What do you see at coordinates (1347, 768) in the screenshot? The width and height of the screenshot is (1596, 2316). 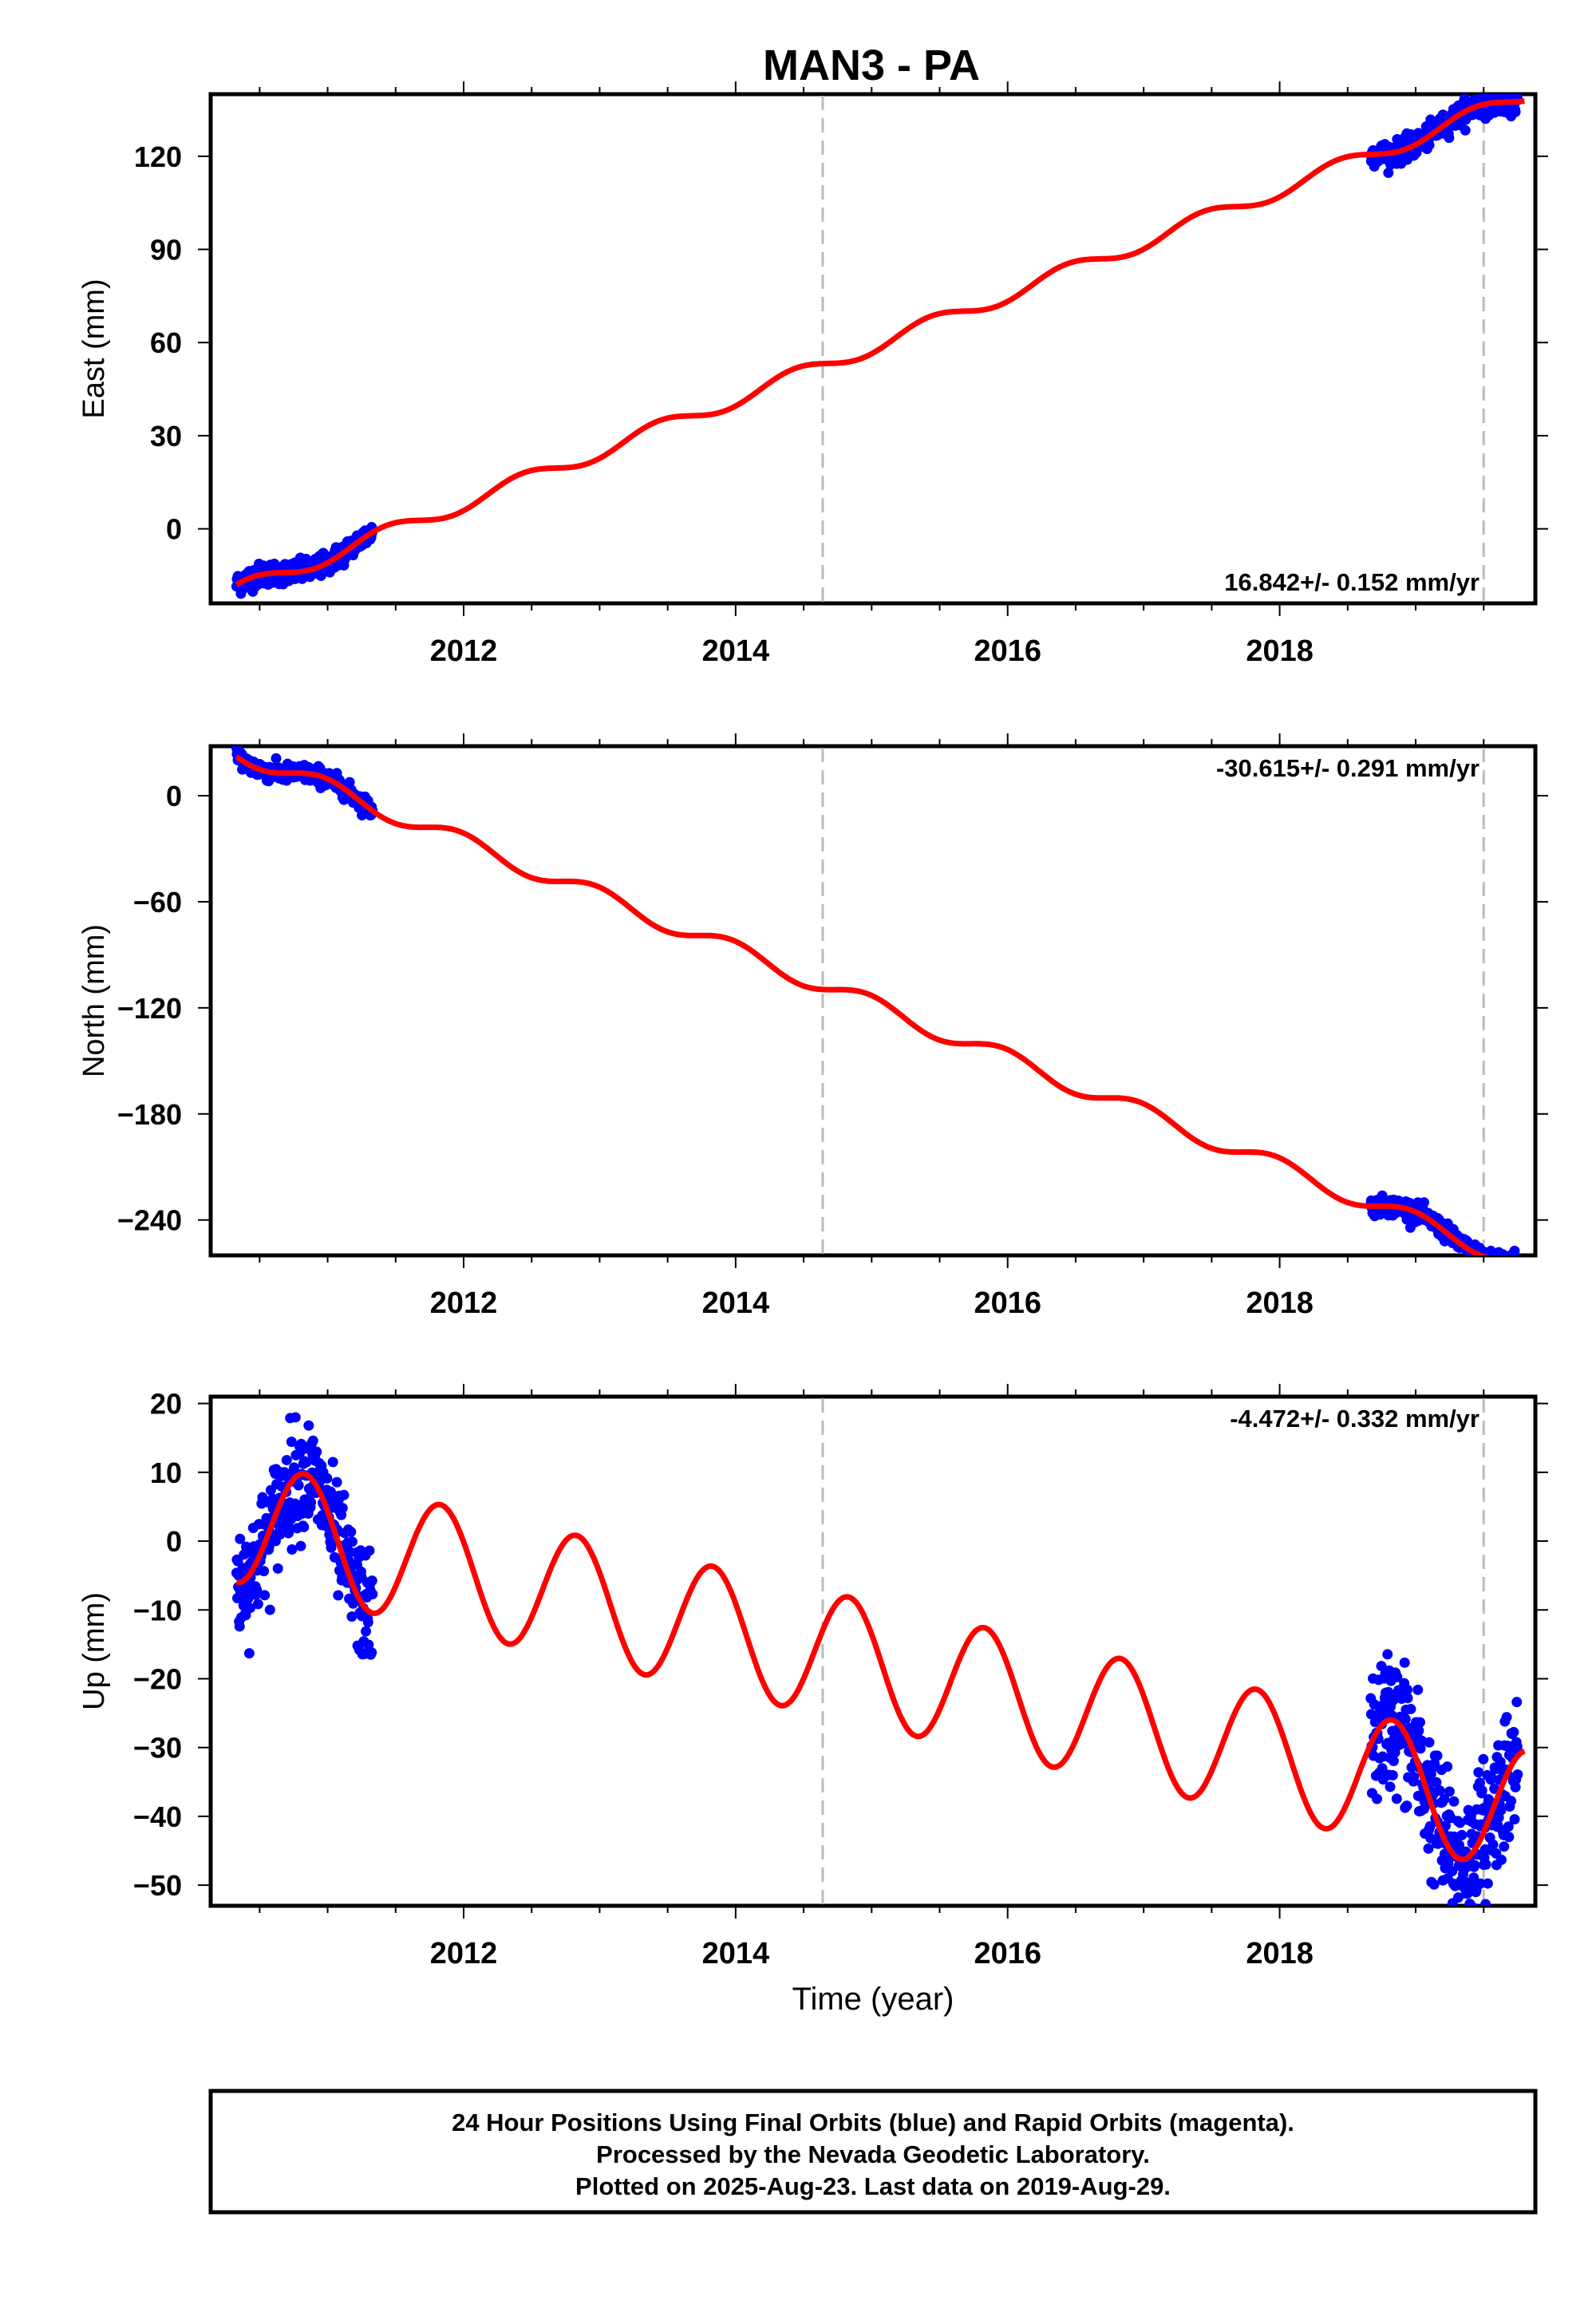 I see `north-rate-label: -30.615+/- 0.291 mm/yr` at bounding box center [1347, 768].